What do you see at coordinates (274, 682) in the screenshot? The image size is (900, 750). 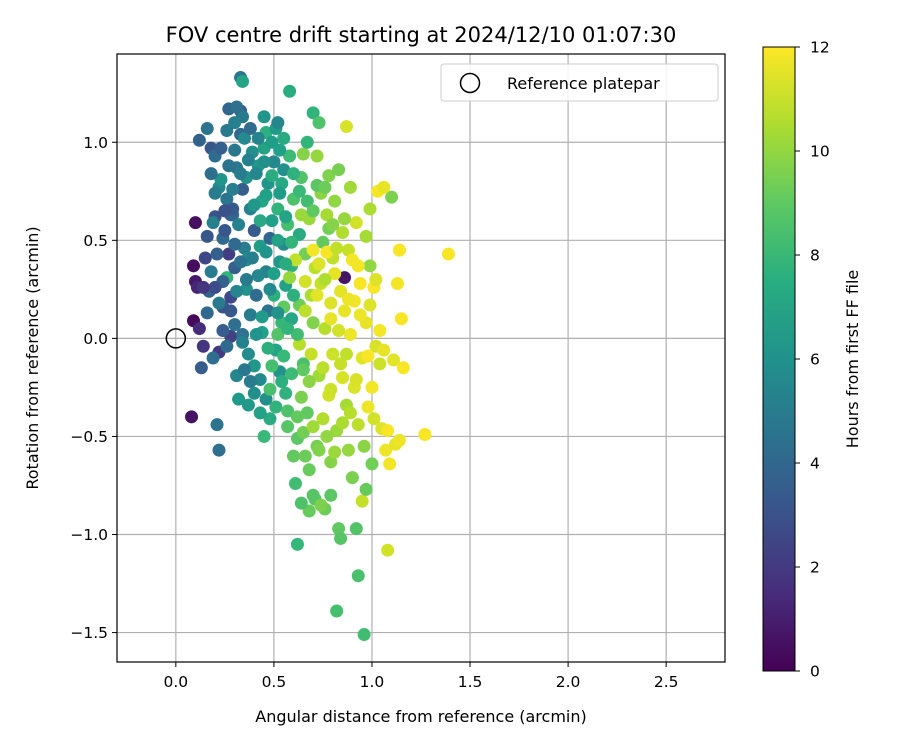 I see `x-tick-label: 0.5` at bounding box center [274, 682].